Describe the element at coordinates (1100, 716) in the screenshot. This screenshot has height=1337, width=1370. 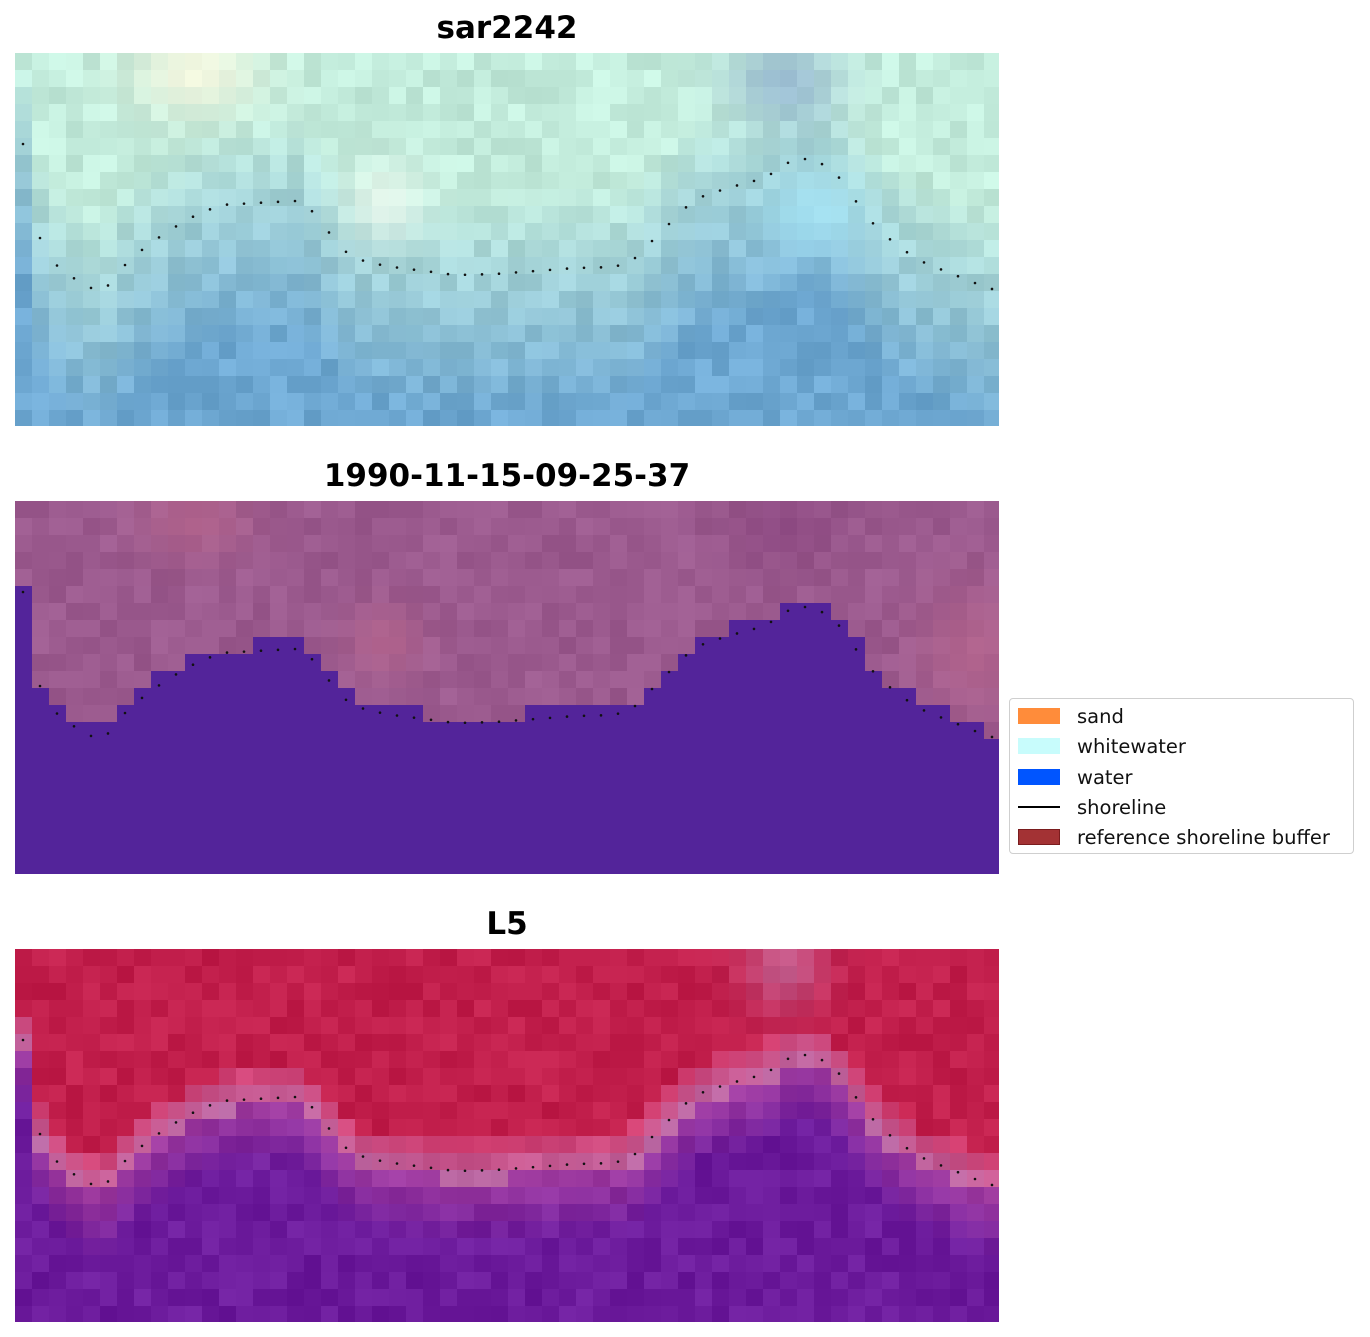
I see `legend-label-sand: sand` at that location.